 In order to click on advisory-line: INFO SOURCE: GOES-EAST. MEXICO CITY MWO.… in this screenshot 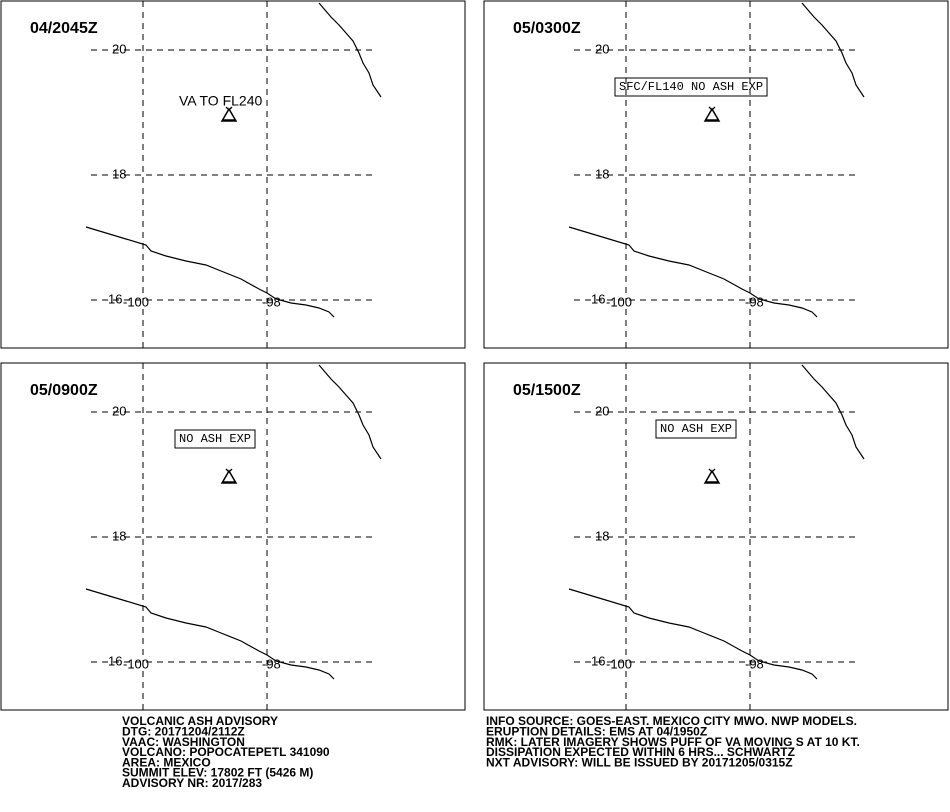, I will do `click(671, 721)`.